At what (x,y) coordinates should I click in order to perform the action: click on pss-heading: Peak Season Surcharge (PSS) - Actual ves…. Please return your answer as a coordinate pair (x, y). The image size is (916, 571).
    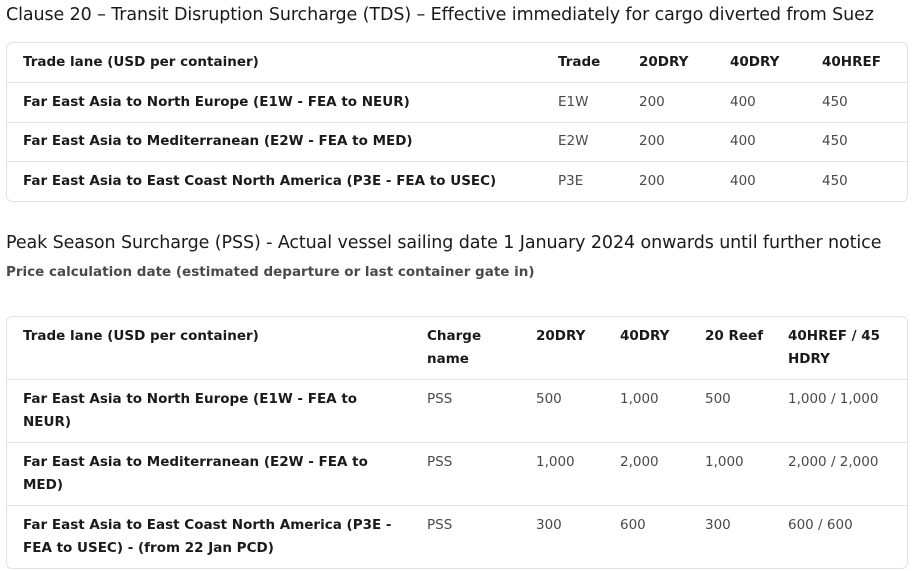
    Looking at the image, I should click on (444, 243).